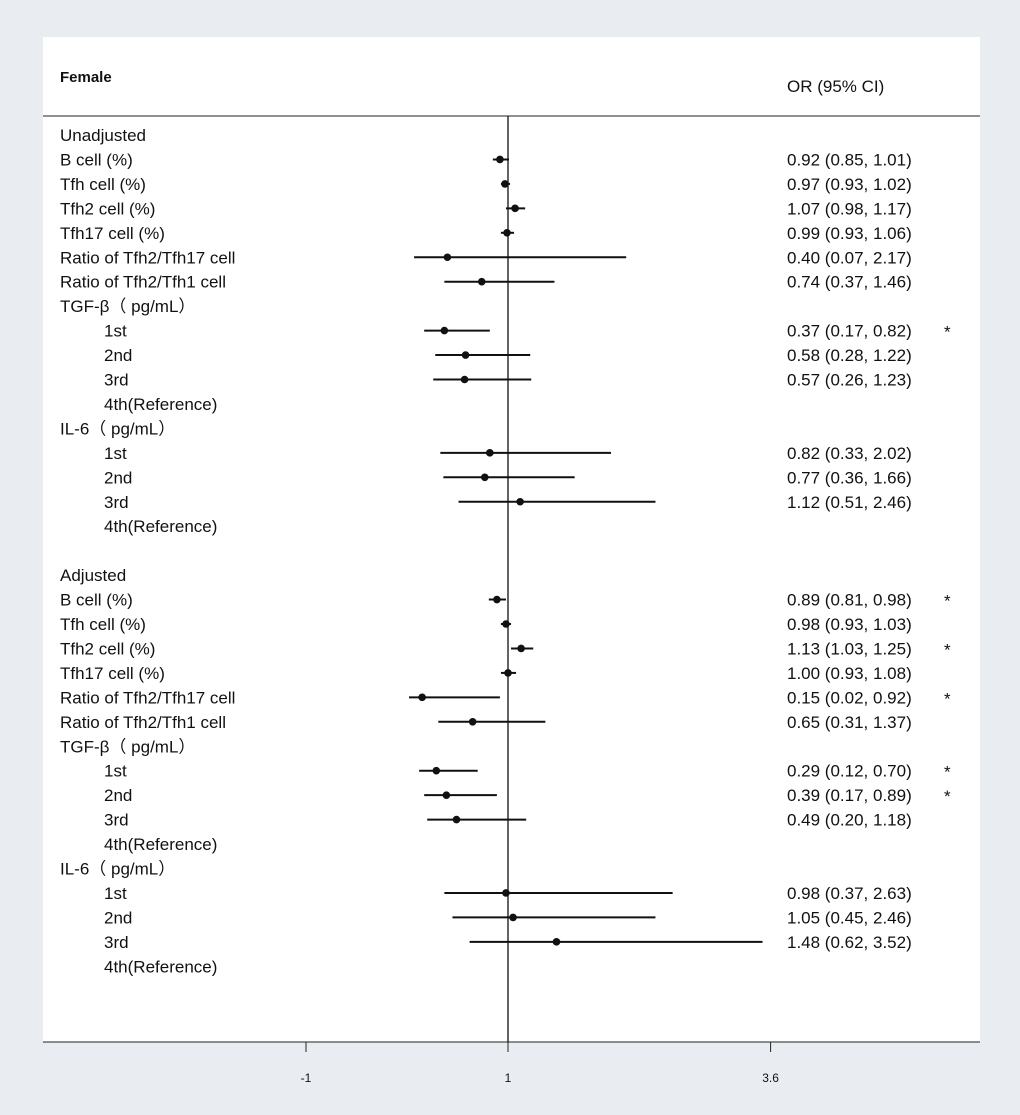 Image resolution: width=1020 pixels, height=1115 pixels. I want to click on forest-row: Adjusted, so click(93, 575).